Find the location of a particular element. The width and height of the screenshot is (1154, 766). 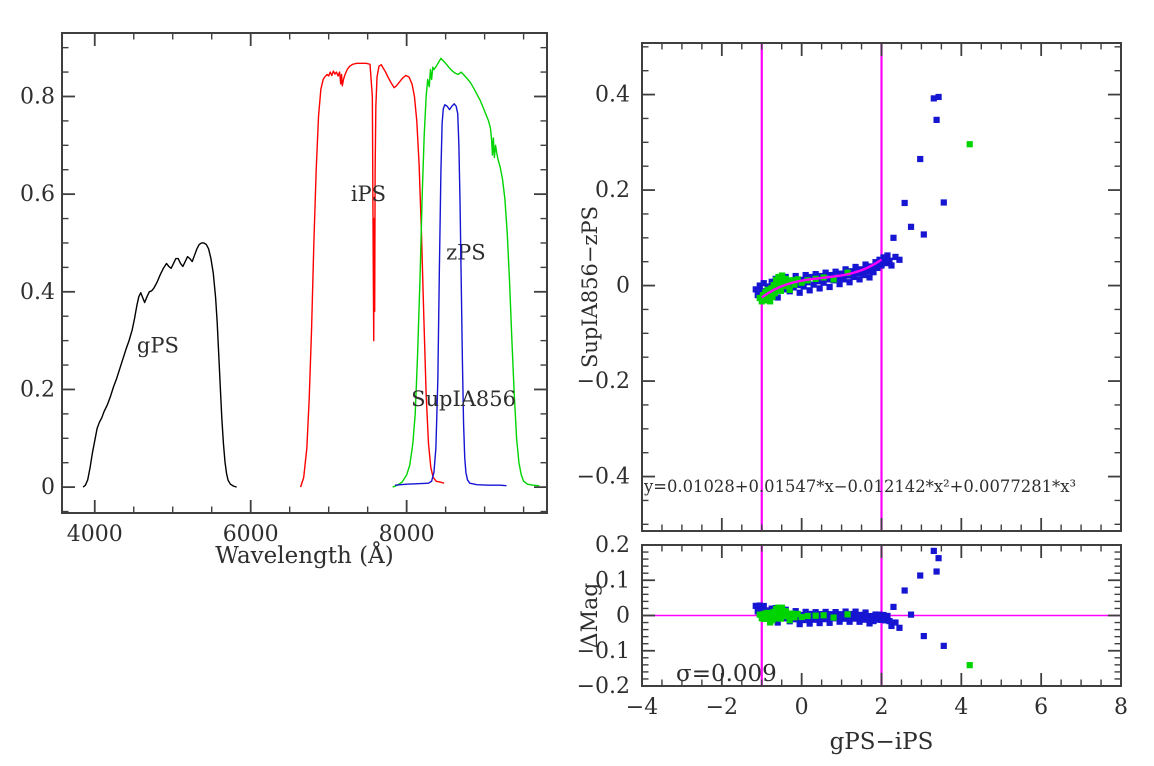

y-tick-label: 0.2 is located at coordinates (612, 545).